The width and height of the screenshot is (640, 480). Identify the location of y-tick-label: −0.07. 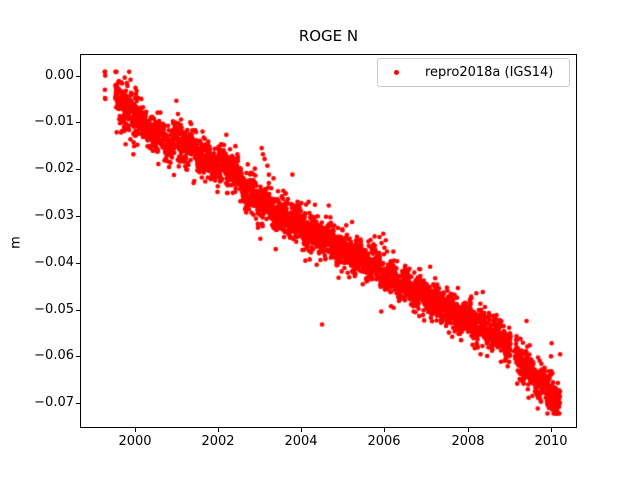
(54, 402).